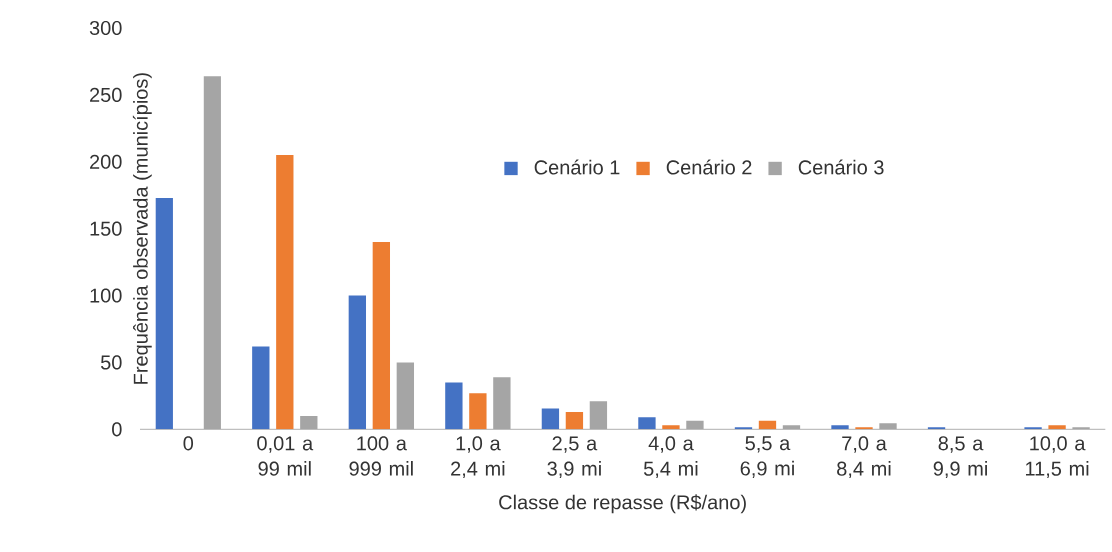  What do you see at coordinates (767, 457) in the screenshot?
I see `x-tick-label: 5,5 a 6,9 mi` at bounding box center [767, 457].